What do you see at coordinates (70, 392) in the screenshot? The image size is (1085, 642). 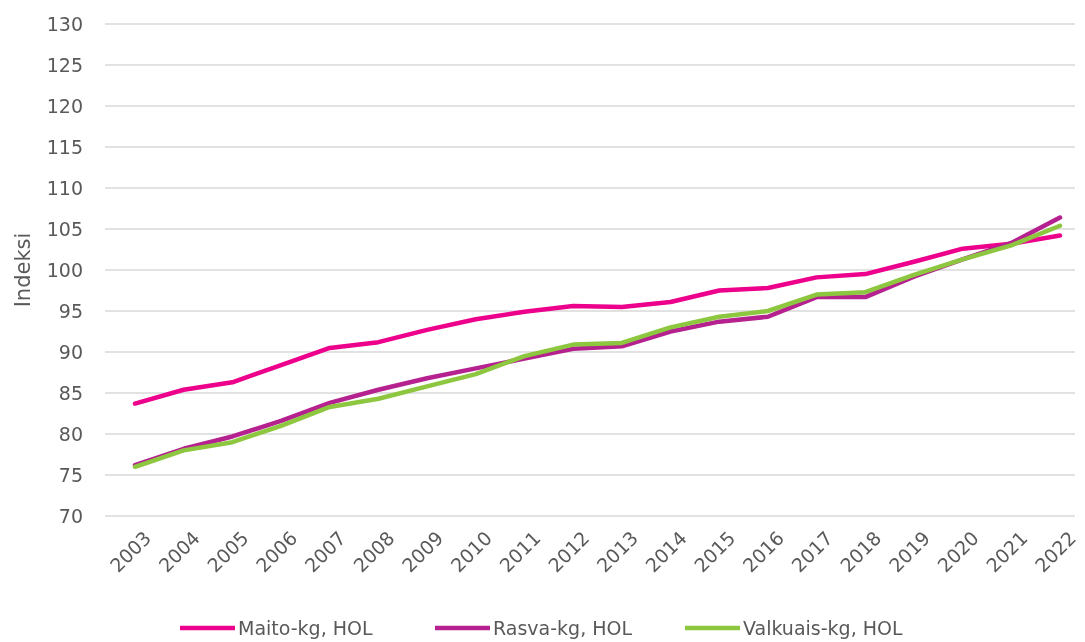 I see `y-tick-label: 85` at bounding box center [70, 392].